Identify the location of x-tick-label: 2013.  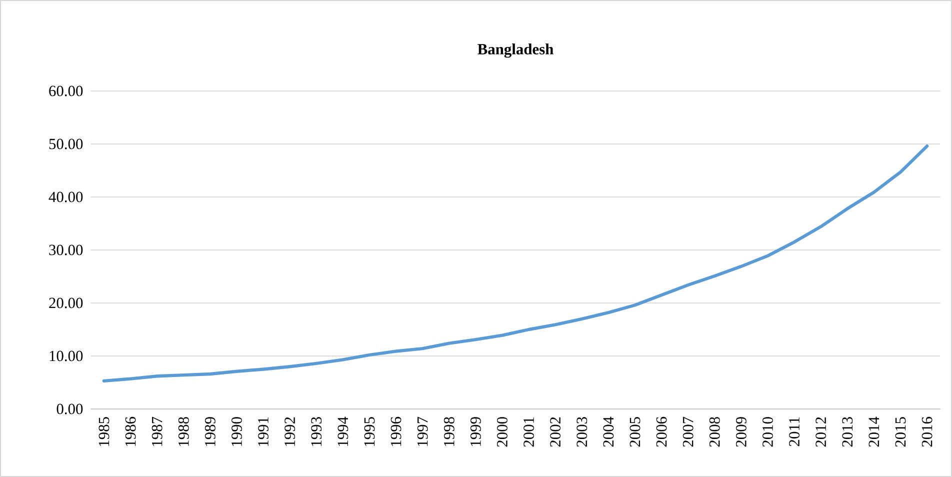
(847, 432).